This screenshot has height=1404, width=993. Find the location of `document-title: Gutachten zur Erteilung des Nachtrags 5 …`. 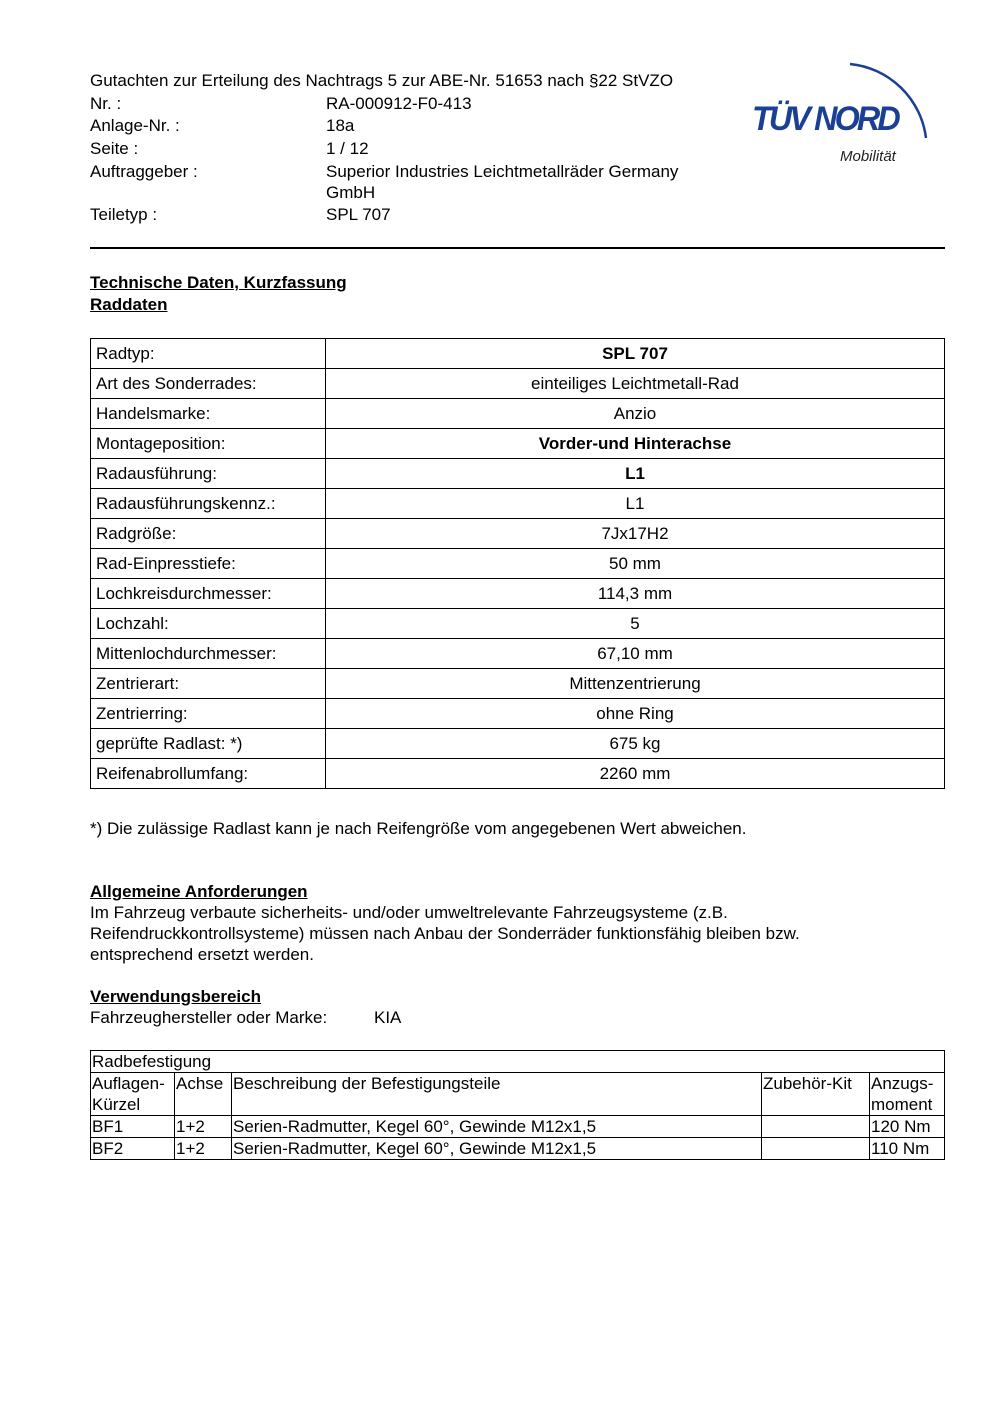

document-title: Gutachten zur Erteilung des Nachtrags 5 … is located at coordinates (382, 80).